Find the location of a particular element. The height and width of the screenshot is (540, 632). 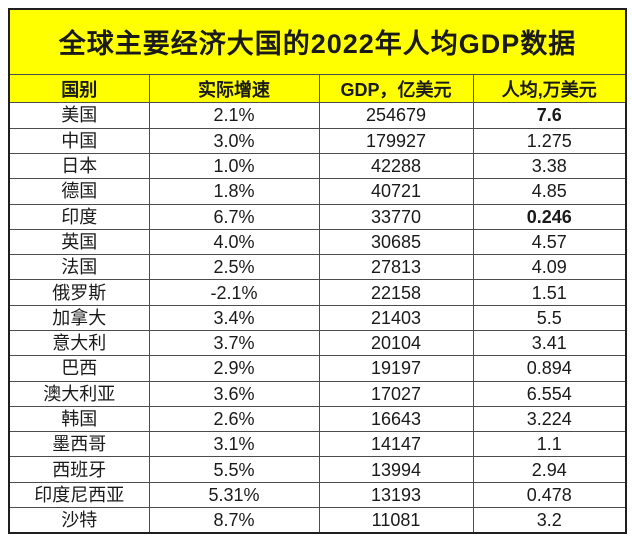

column-header-gdp: GDP，亿美元 is located at coordinates (396, 88).